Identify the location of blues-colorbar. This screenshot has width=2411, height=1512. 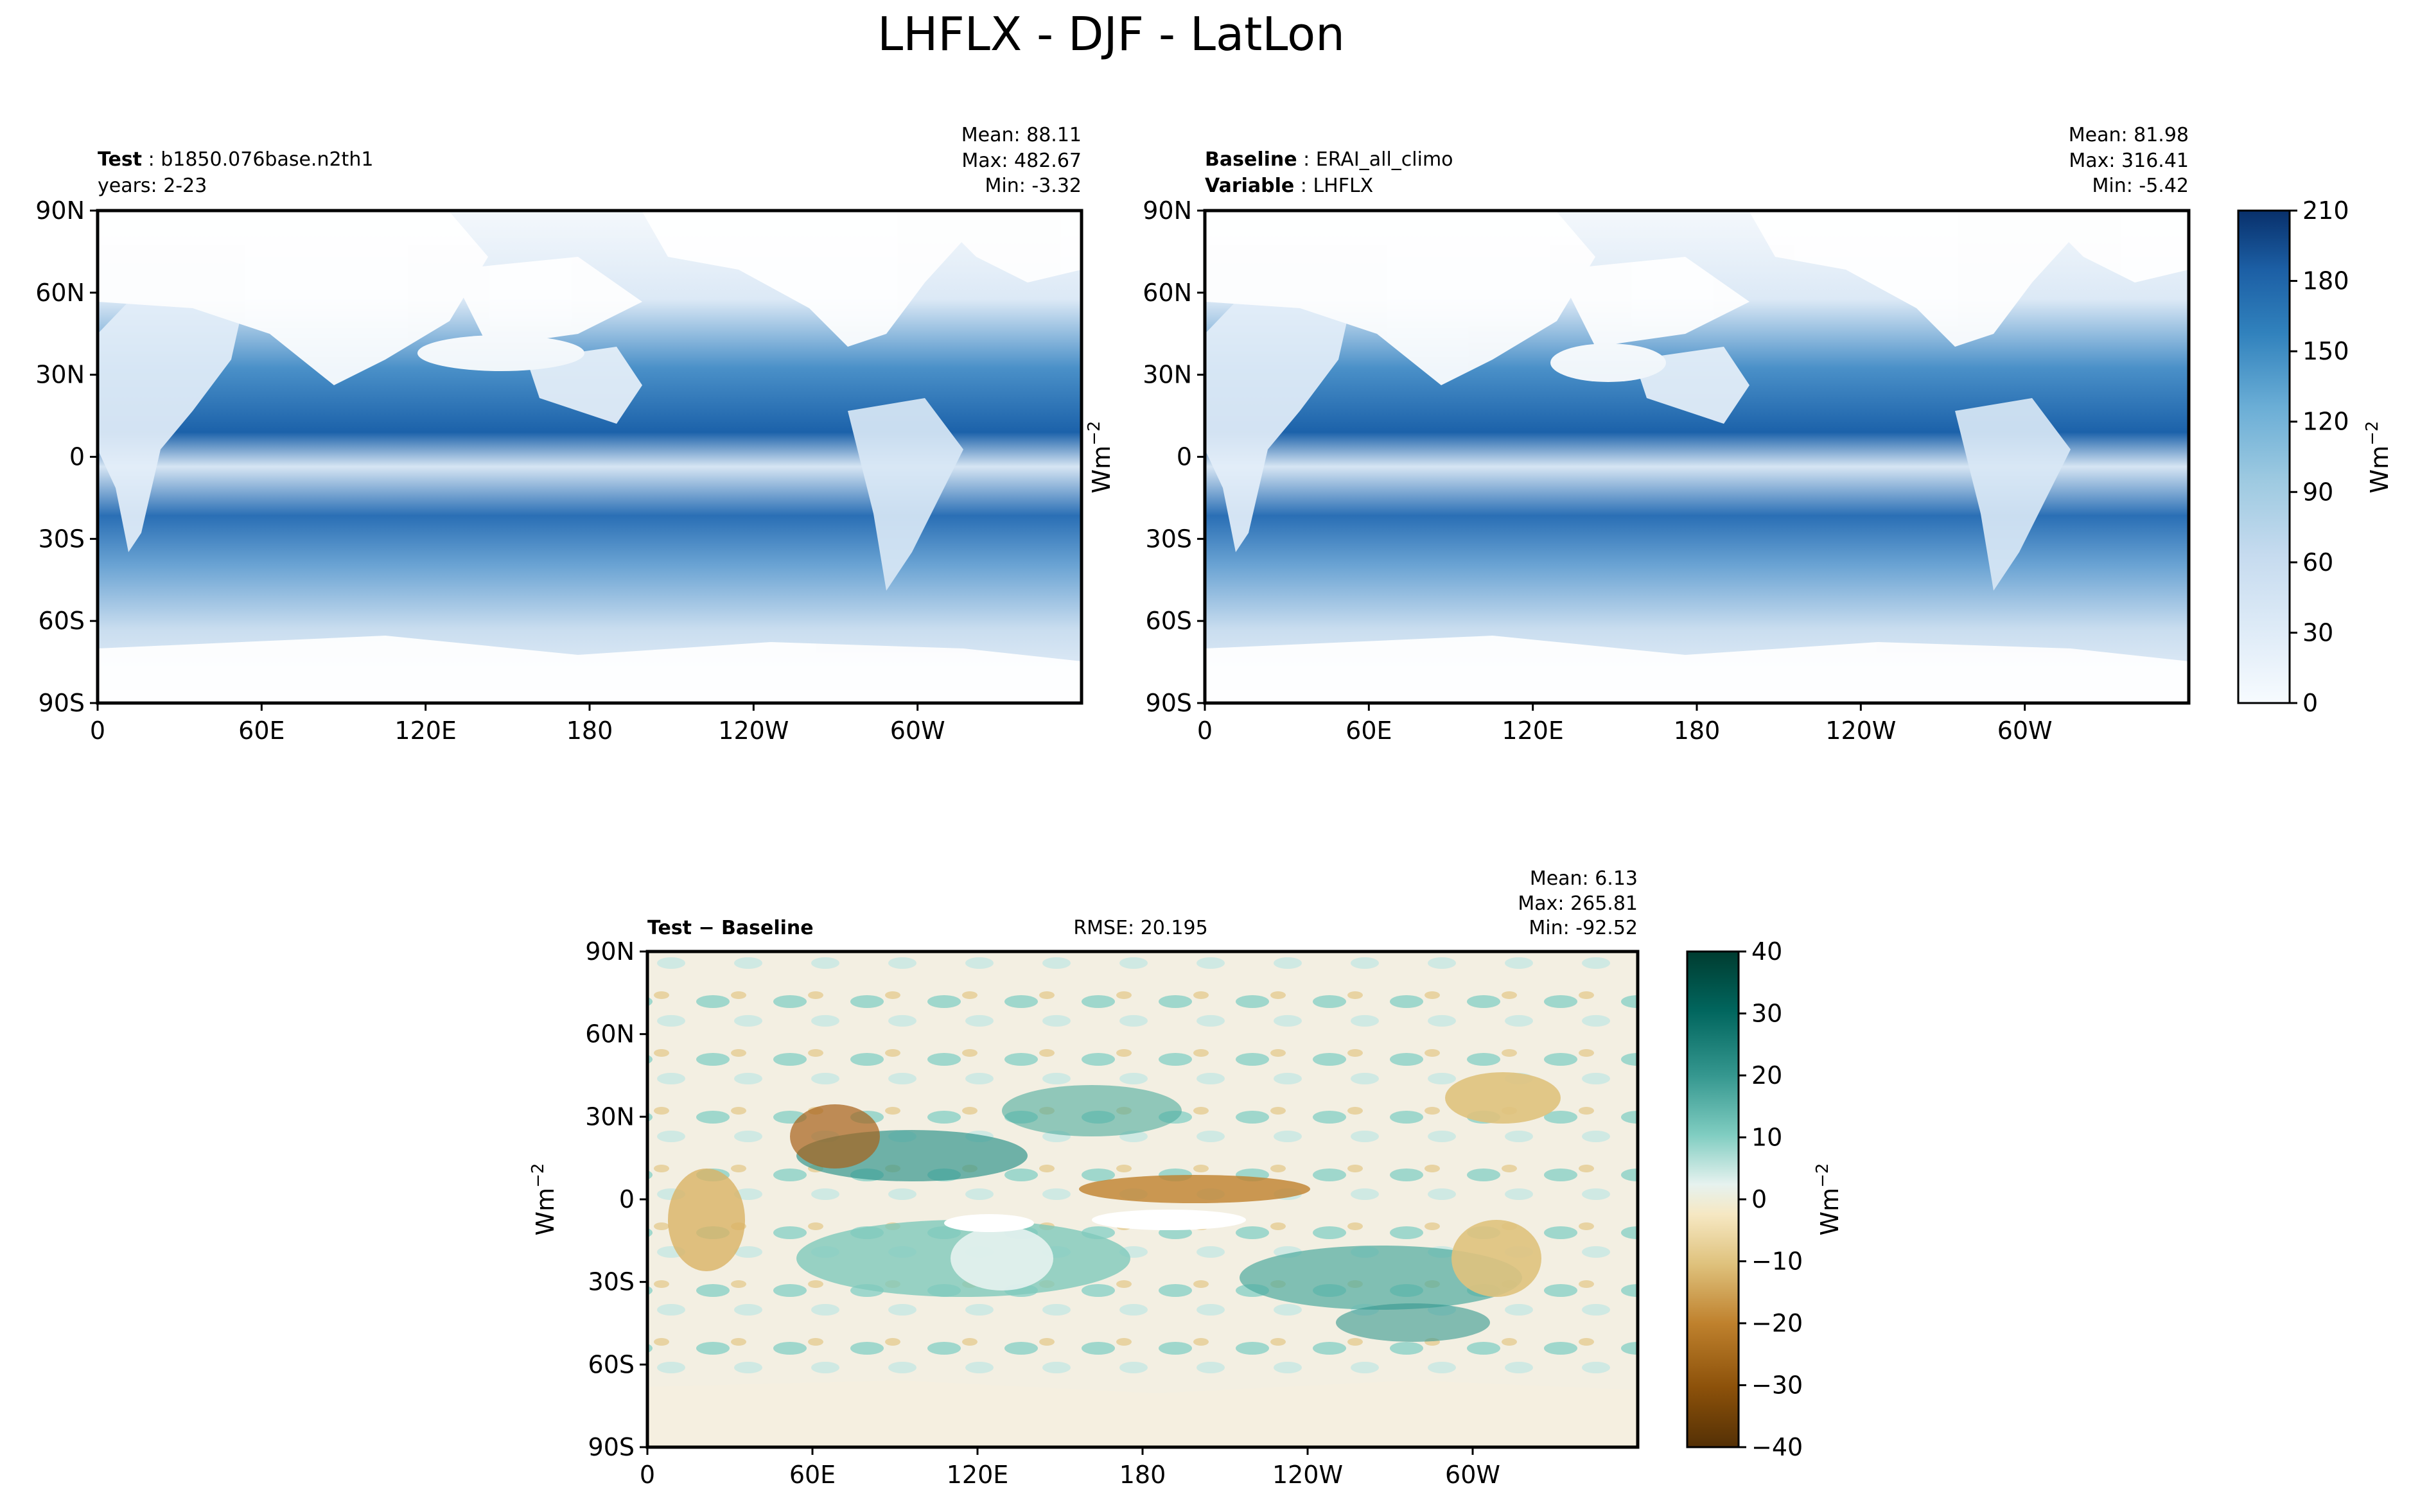
(2264, 456).